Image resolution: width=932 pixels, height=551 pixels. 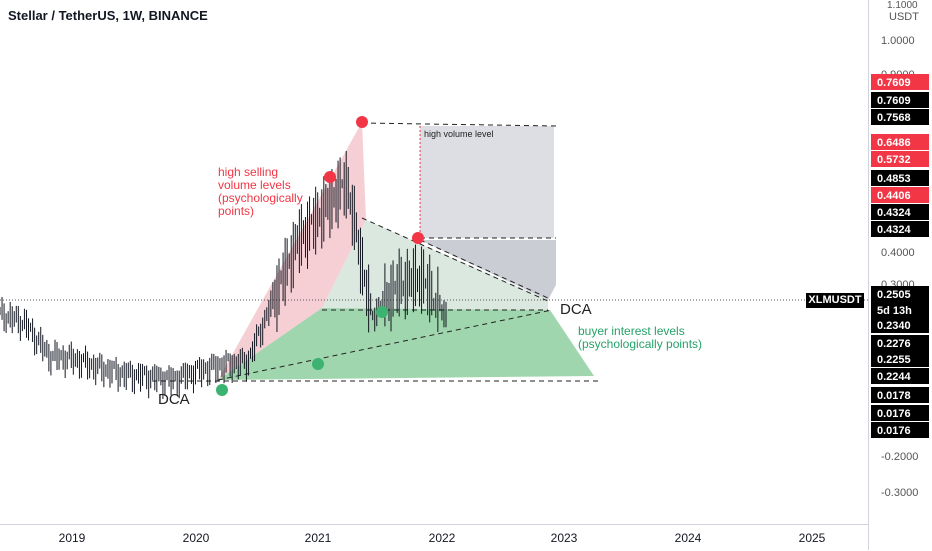 I want to click on price-tick-label: 0.4000, so click(x=898, y=253).